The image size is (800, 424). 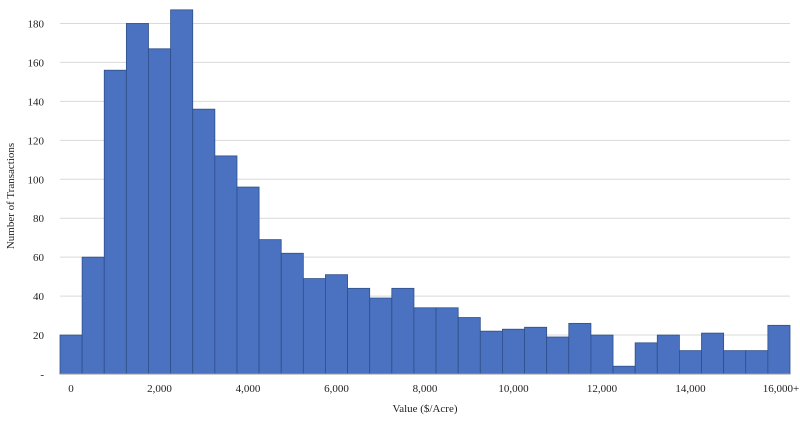 What do you see at coordinates (690, 389) in the screenshot?
I see `x-tick-label: 14,000` at bounding box center [690, 389].